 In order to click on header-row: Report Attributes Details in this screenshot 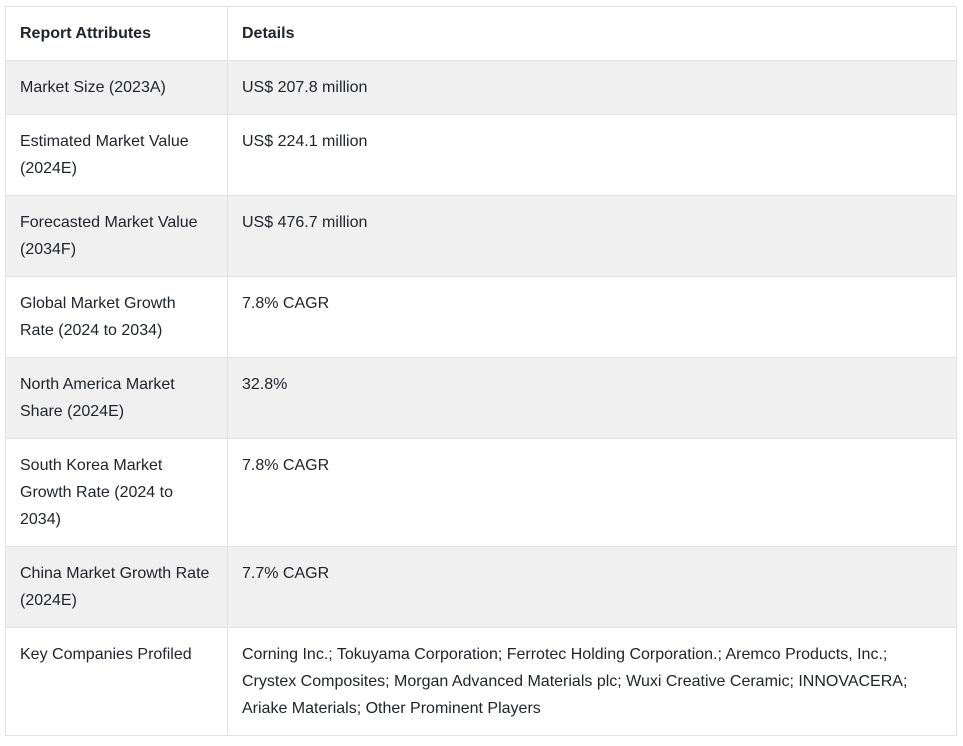, I will do `click(481, 33)`.